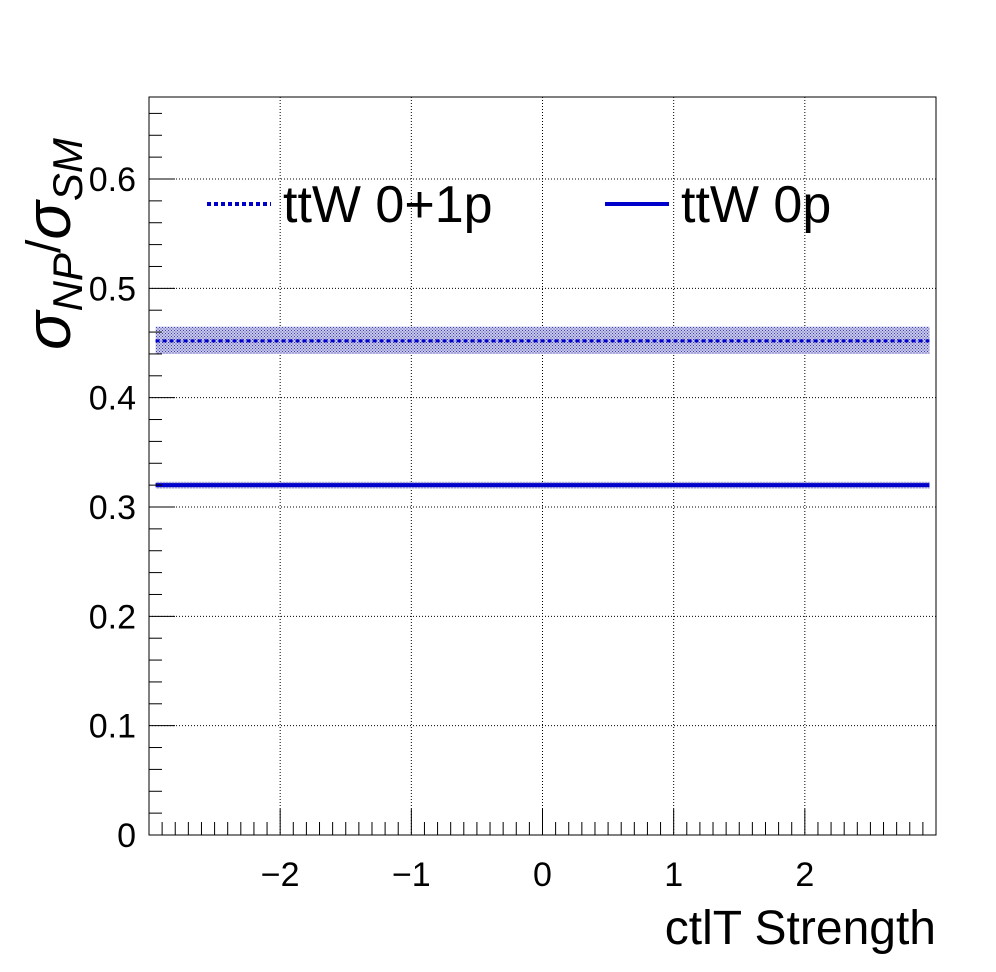  I want to click on y-tick-label: 0.4, so click(112, 399).